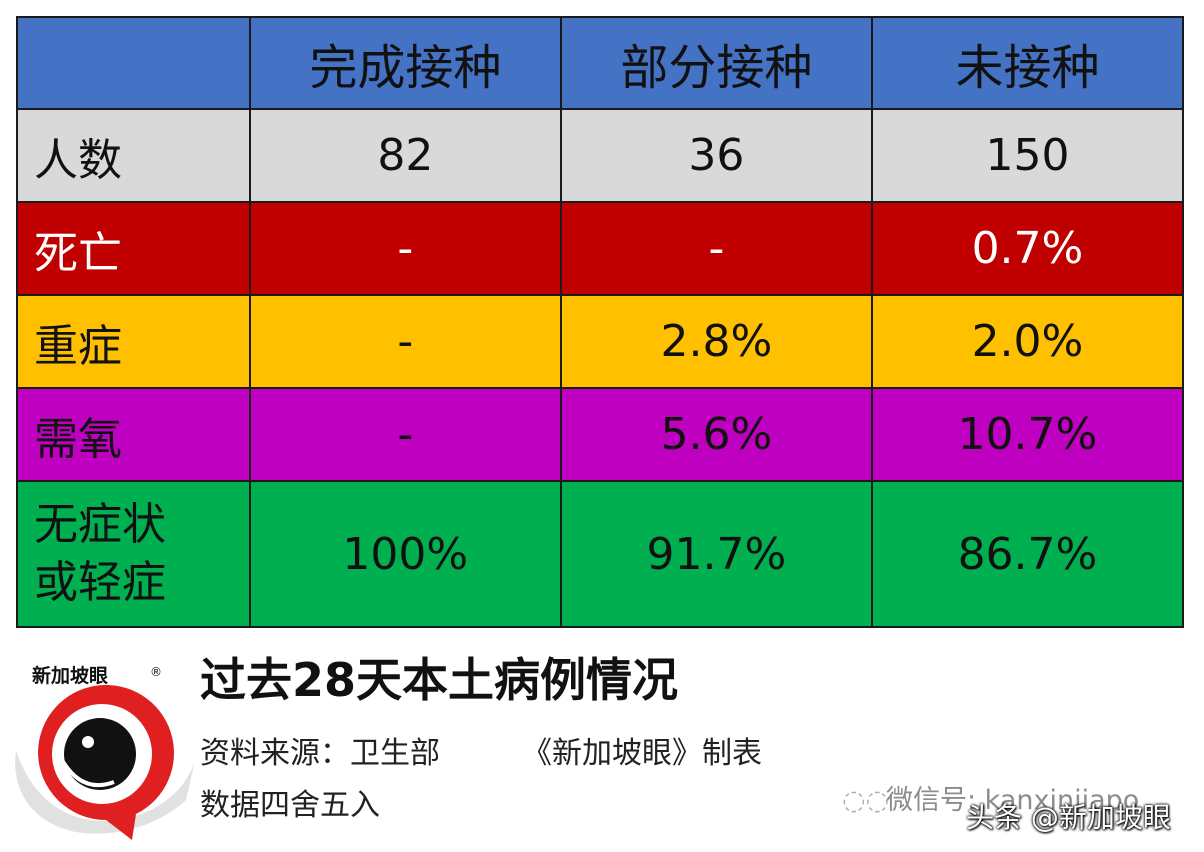 This screenshot has height=852, width=1204. I want to click on header-partially-vaccinated: 部分接种, so click(716, 63).